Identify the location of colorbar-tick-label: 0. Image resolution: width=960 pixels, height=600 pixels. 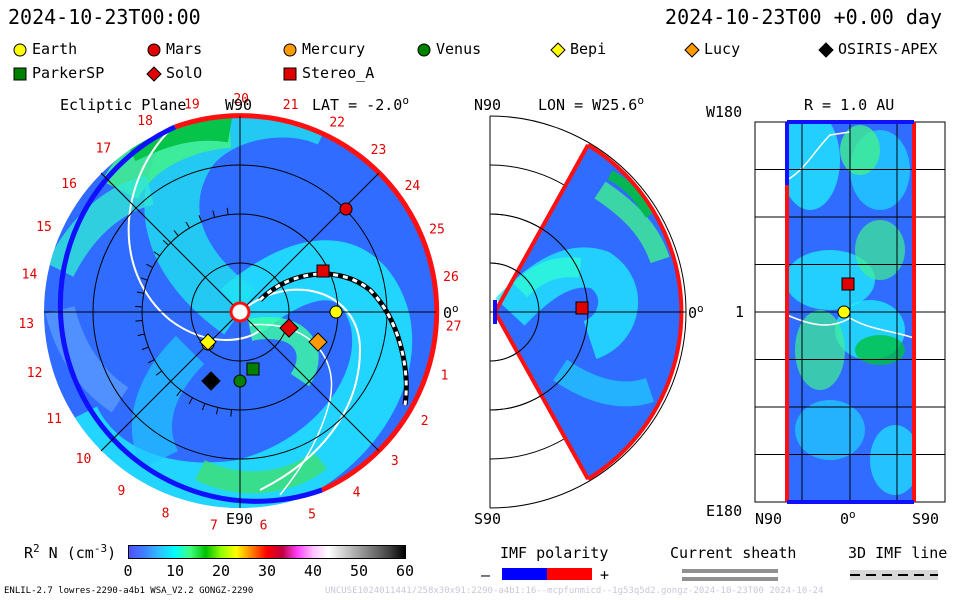
(128, 571).